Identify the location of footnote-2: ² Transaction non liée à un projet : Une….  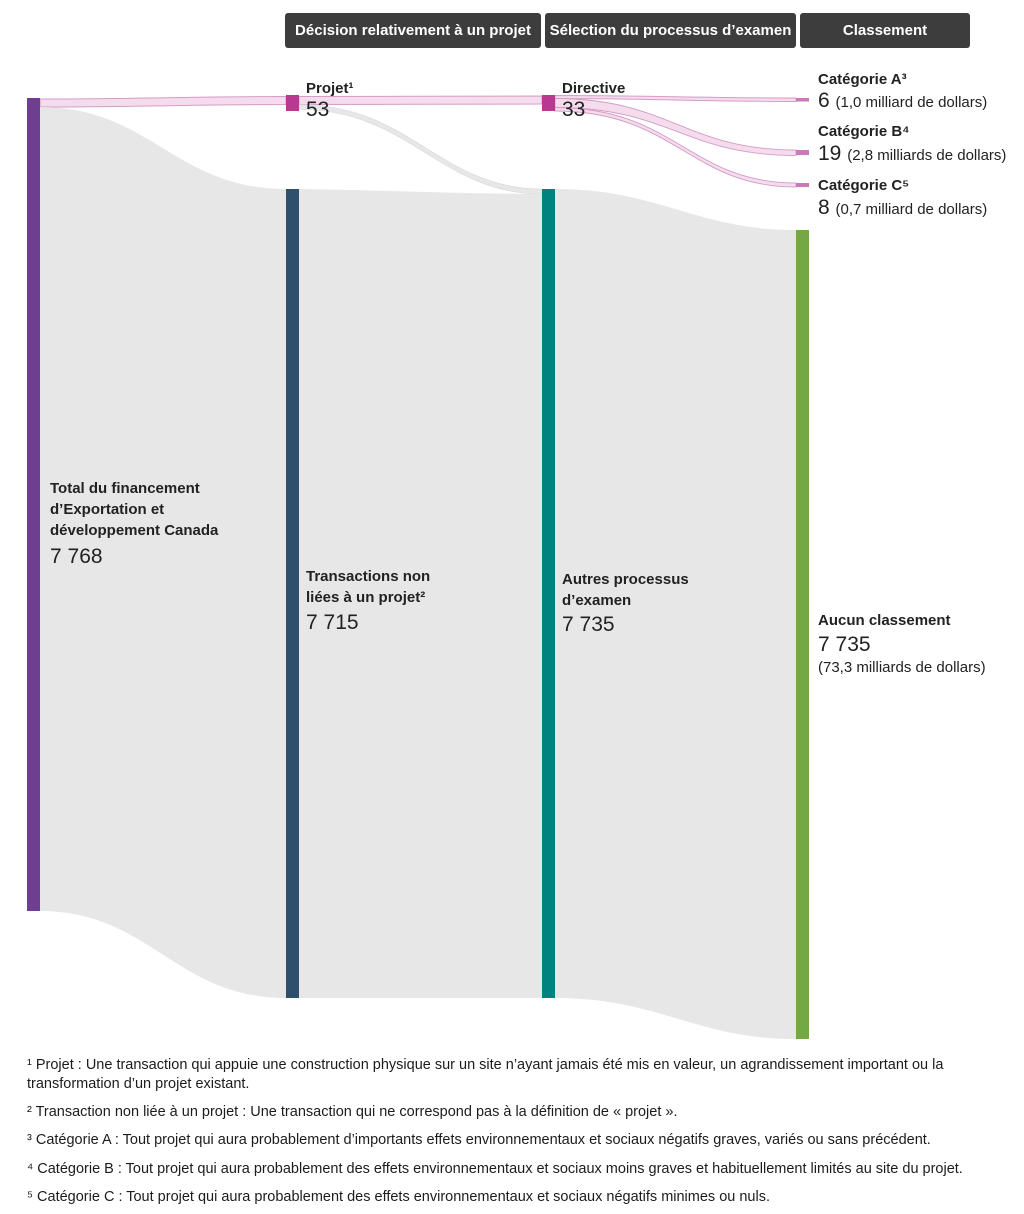
(352, 1112).